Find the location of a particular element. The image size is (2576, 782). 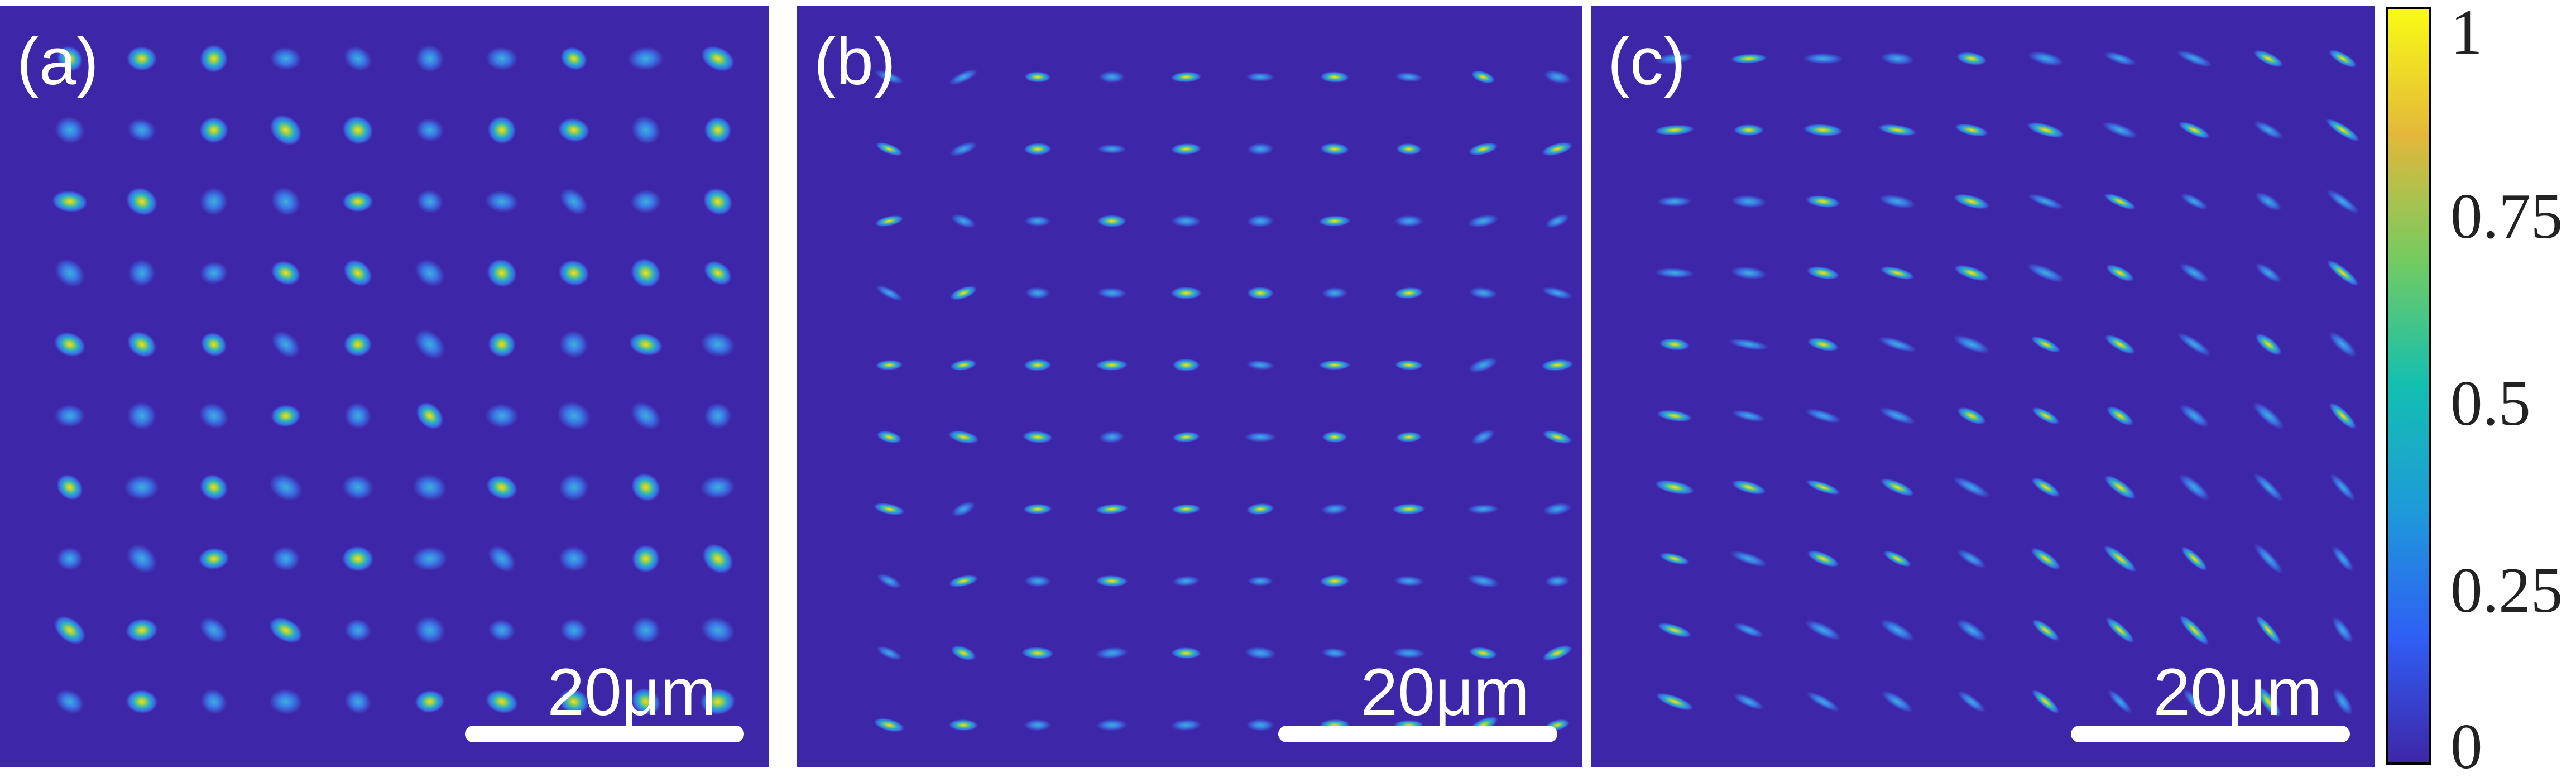

panel-label-c: (c) is located at coordinates (1647, 61).